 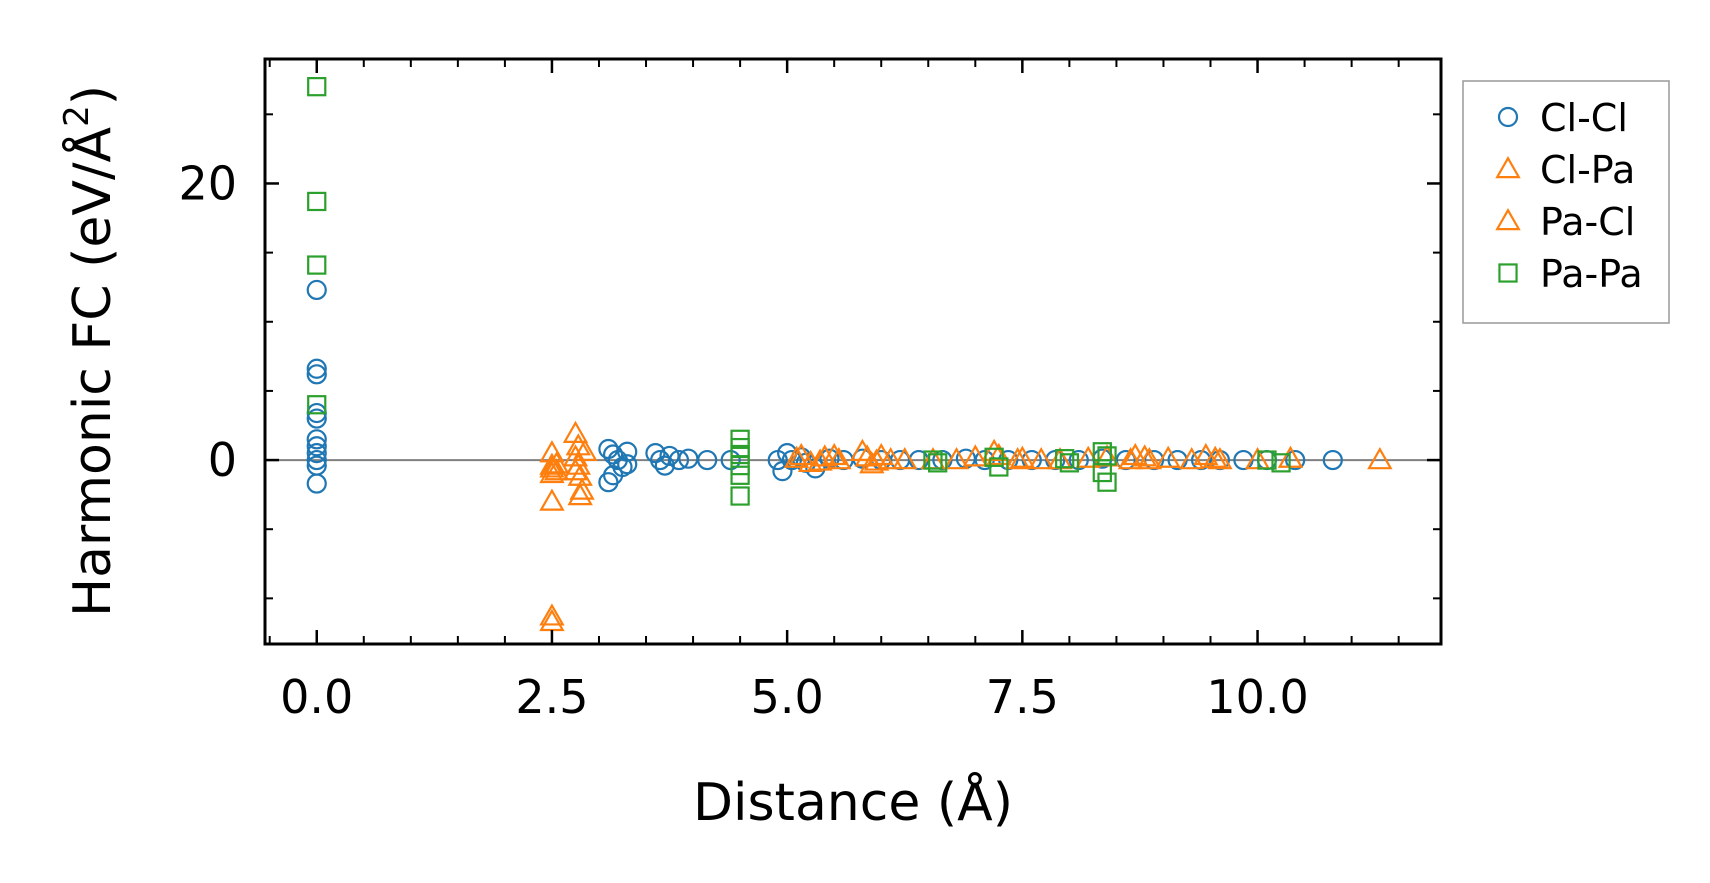 I want to click on legend-label-cl-pa: Cl-Pa, so click(x=1587, y=170).